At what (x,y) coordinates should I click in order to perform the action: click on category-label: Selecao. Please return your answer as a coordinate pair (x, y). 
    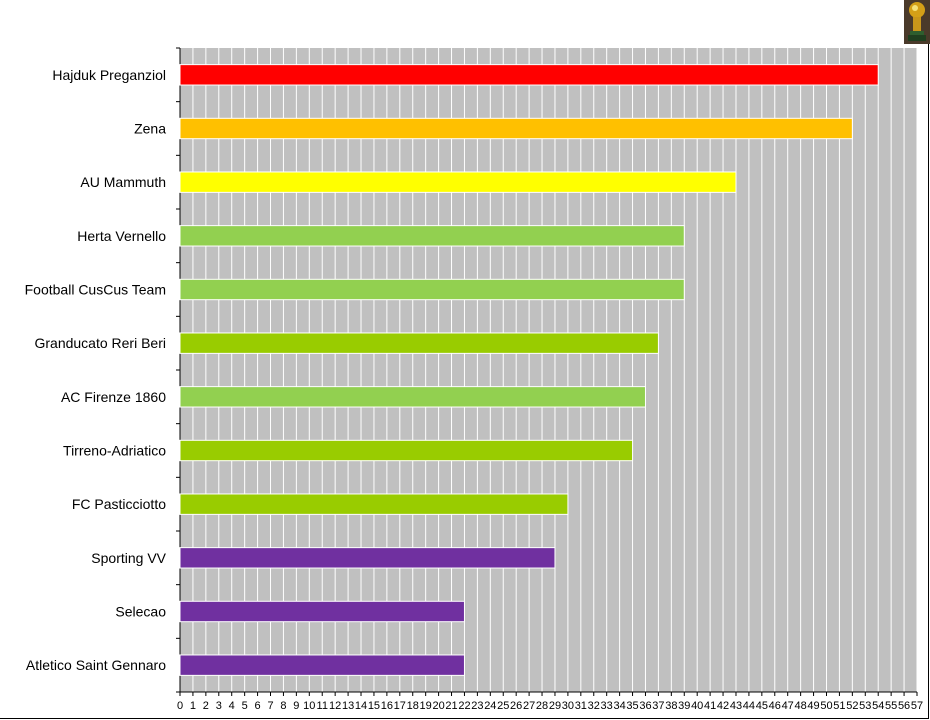
    Looking at the image, I should click on (140, 612).